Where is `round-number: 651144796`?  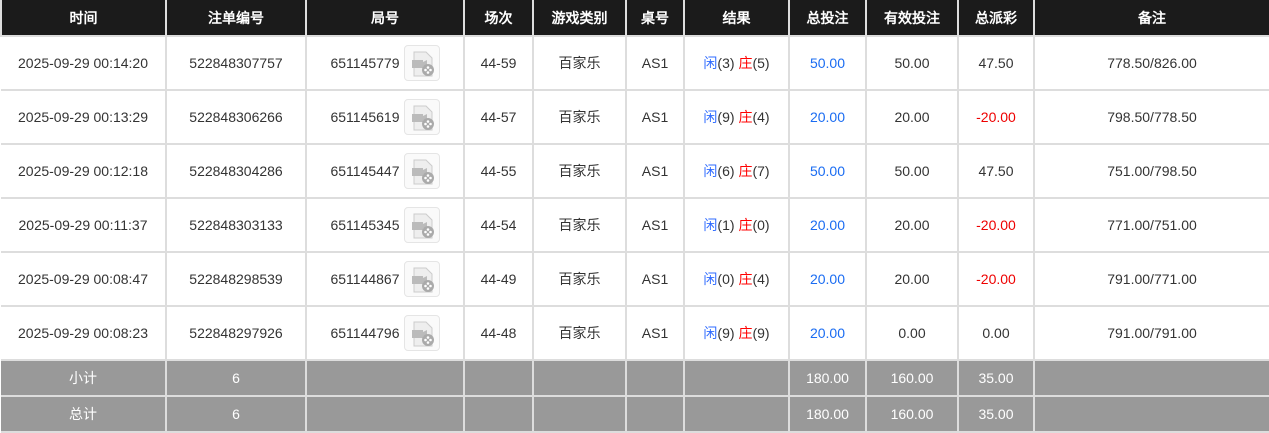
round-number: 651144796 is located at coordinates (365, 333).